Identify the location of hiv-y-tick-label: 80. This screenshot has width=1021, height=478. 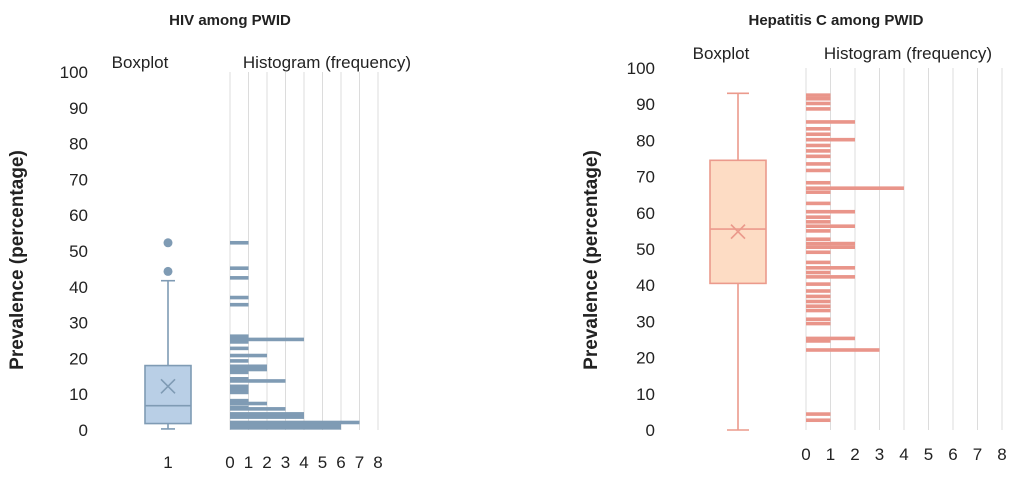
(78, 144).